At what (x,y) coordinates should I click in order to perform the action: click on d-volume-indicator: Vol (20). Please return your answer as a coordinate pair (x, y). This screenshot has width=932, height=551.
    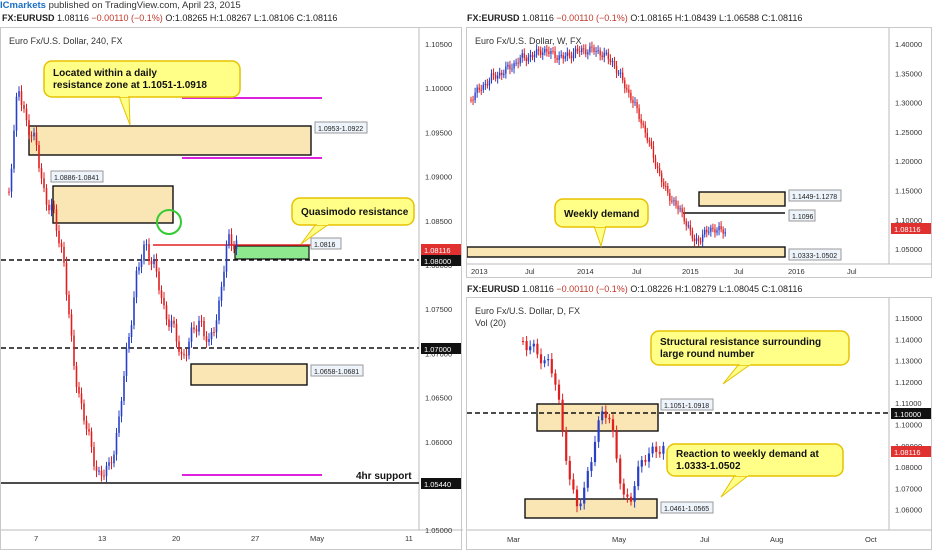
    Looking at the image, I should click on (490, 323).